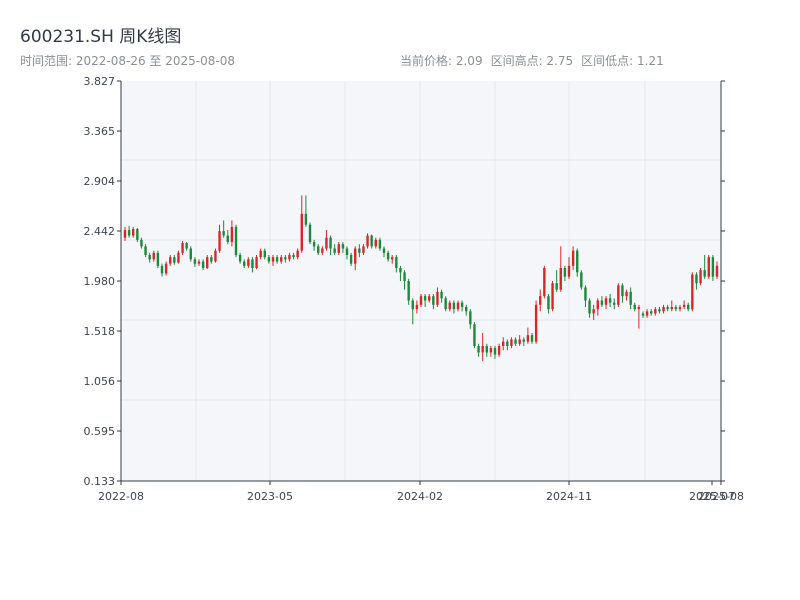  Describe the element at coordinates (100, 331) in the screenshot. I see `y-tick-label: 1.518` at that location.